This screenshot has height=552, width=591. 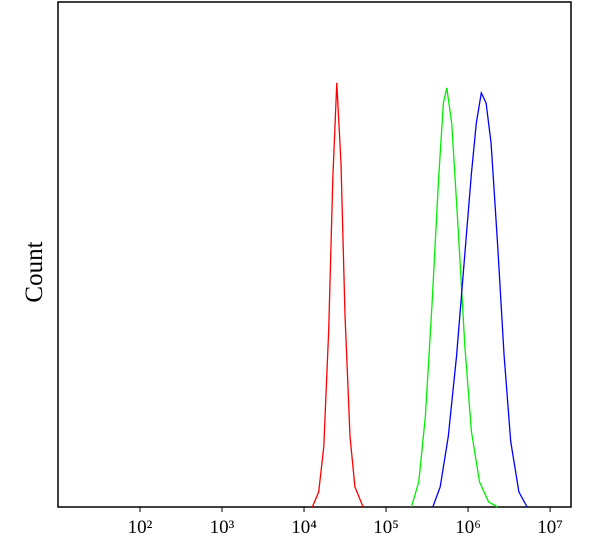 I want to click on y-axis-label: Count, so click(x=34, y=271).